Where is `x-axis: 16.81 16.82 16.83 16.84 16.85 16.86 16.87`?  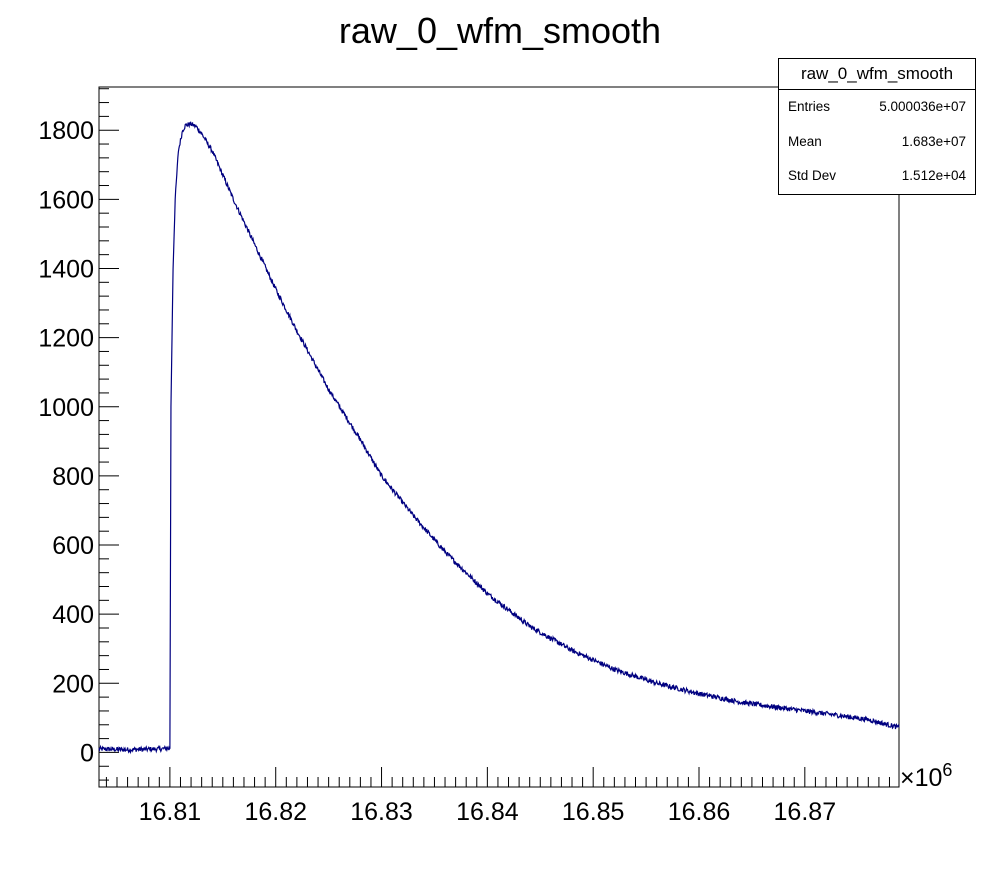
x-axis: 16.81 16.82 16.83 16.84 16.85 16.86 16.87 is located at coordinates (497, 796).